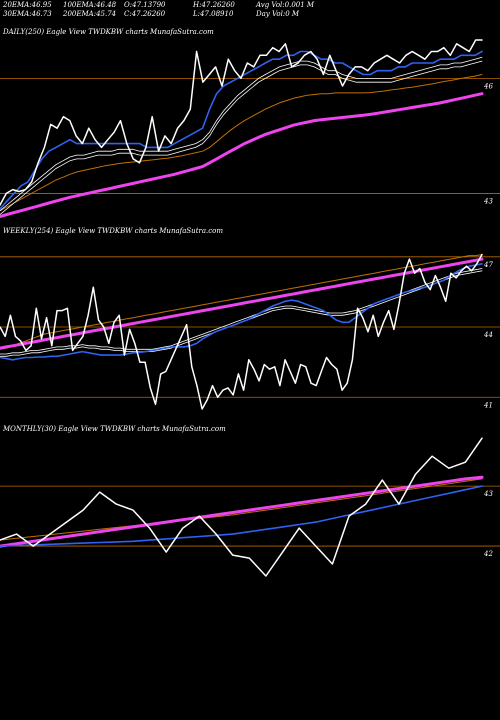 The image size is (500, 720). What do you see at coordinates (145, 14) in the screenshot?
I see `stat-close: C:47.26260` at bounding box center [145, 14].